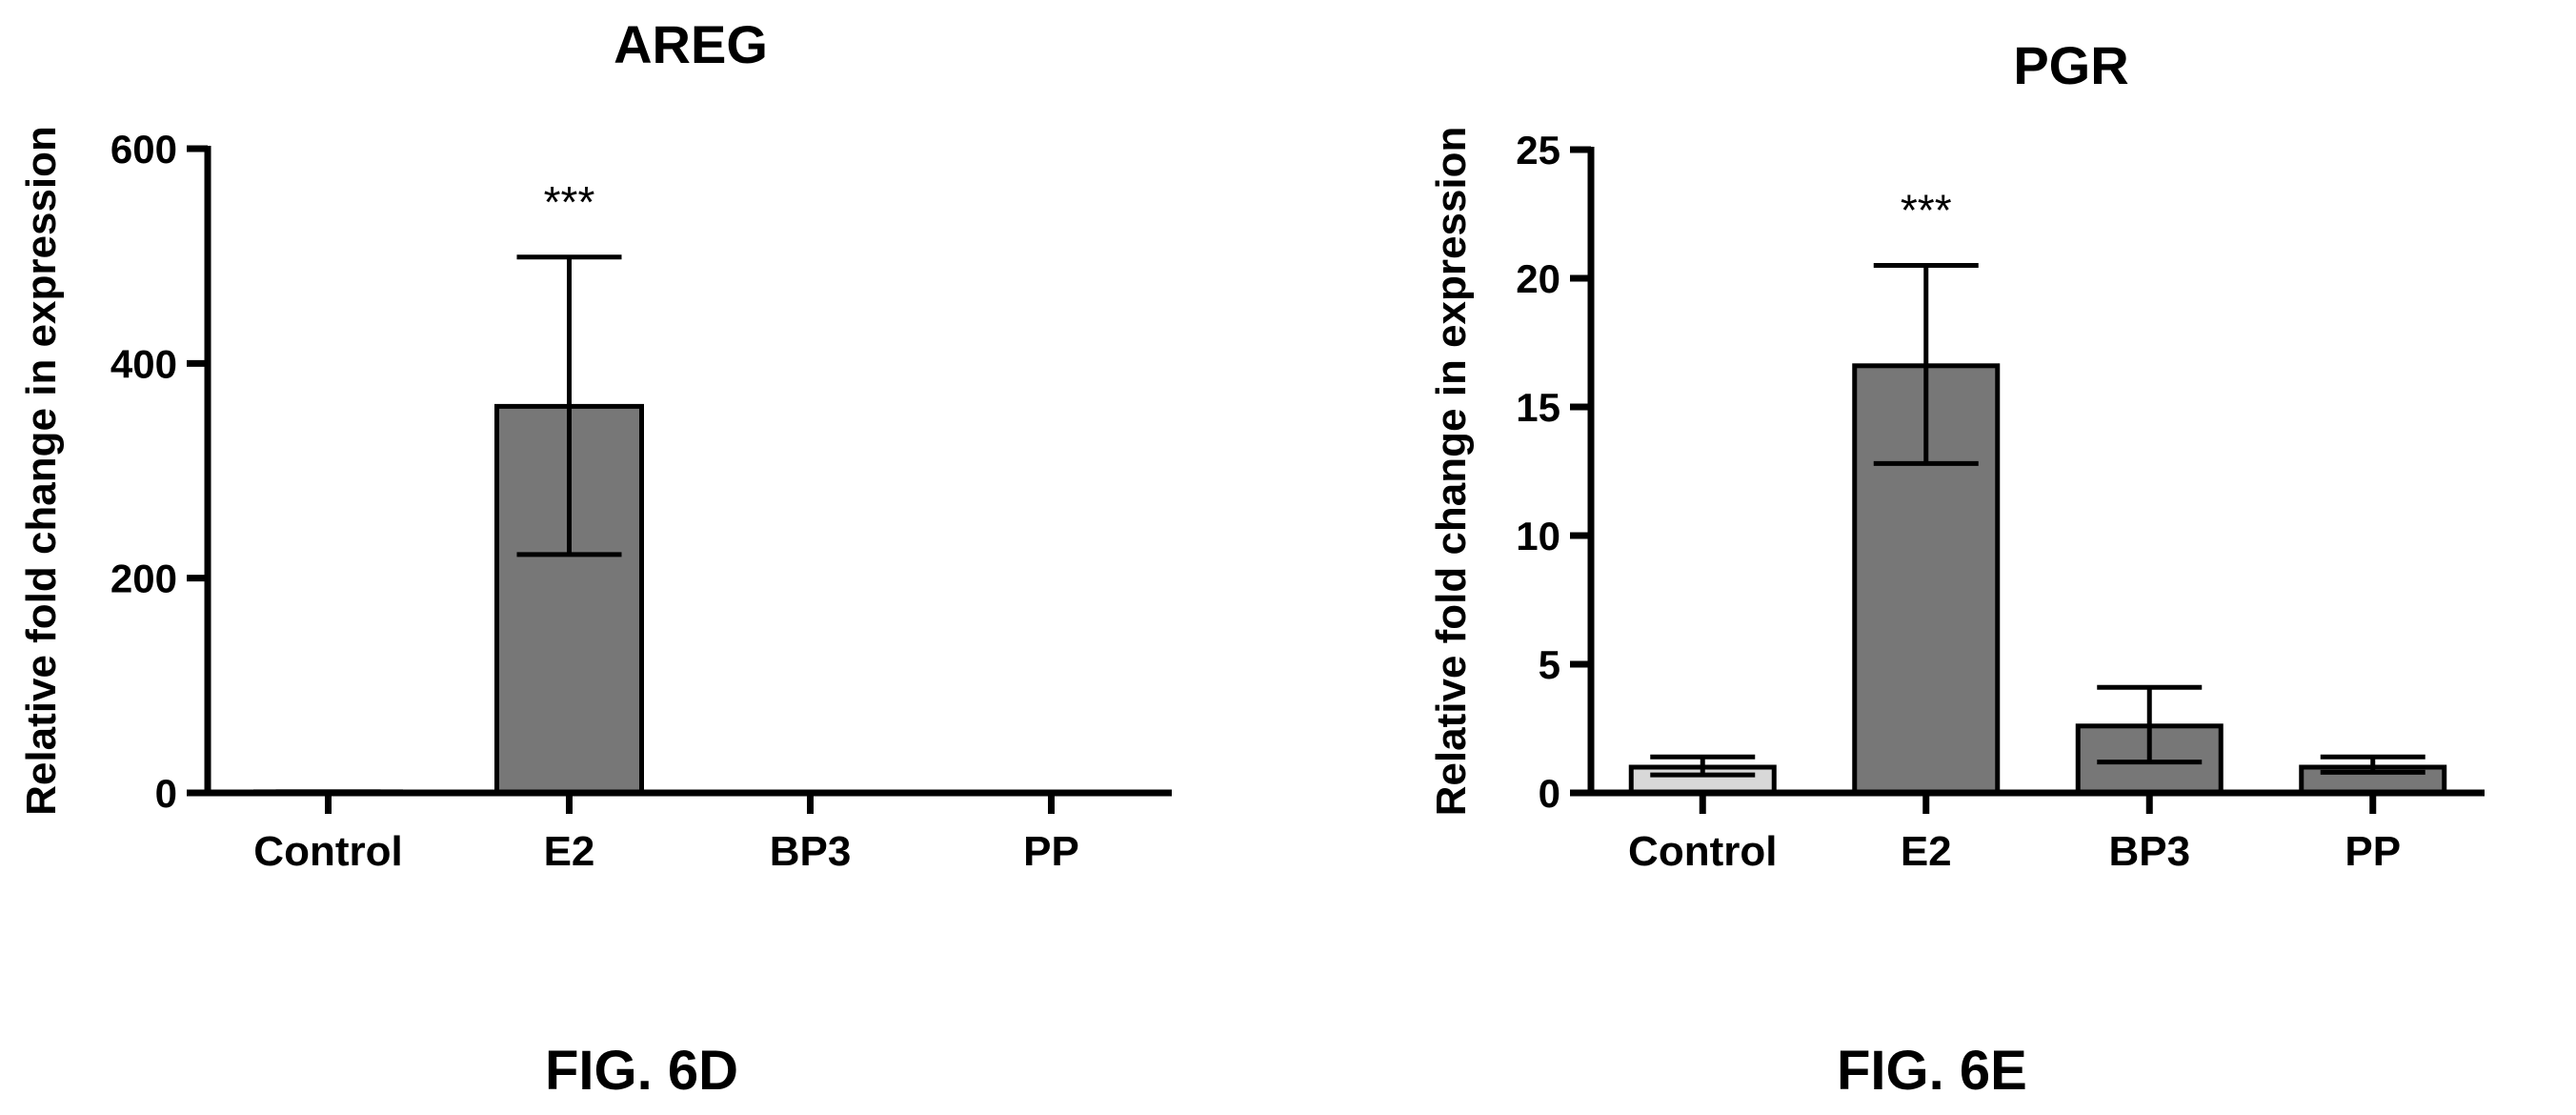 The height and width of the screenshot is (1115, 2576). What do you see at coordinates (1538, 536) in the screenshot?
I see `y-tick-label: 10` at bounding box center [1538, 536].